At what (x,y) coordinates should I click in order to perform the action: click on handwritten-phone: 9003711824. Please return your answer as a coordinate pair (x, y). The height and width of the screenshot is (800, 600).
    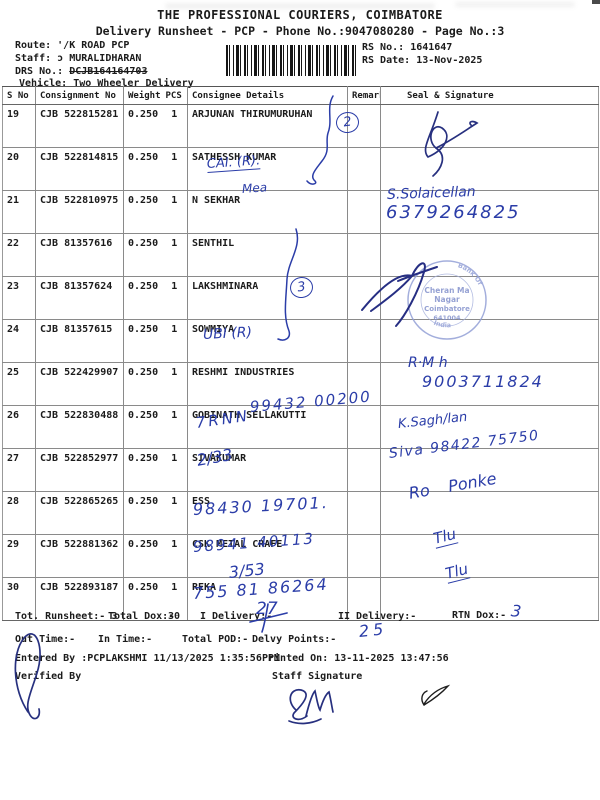
    Looking at the image, I should click on (483, 381).